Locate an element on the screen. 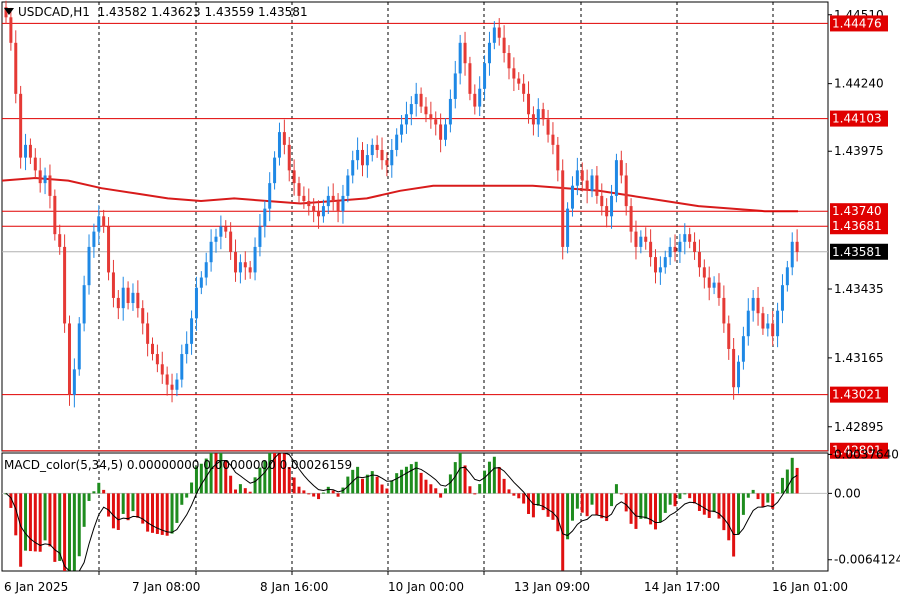 The width and height of the screenshot is (900, 600). current-price-label: 1.43581 is located at coordinates (857, 252).